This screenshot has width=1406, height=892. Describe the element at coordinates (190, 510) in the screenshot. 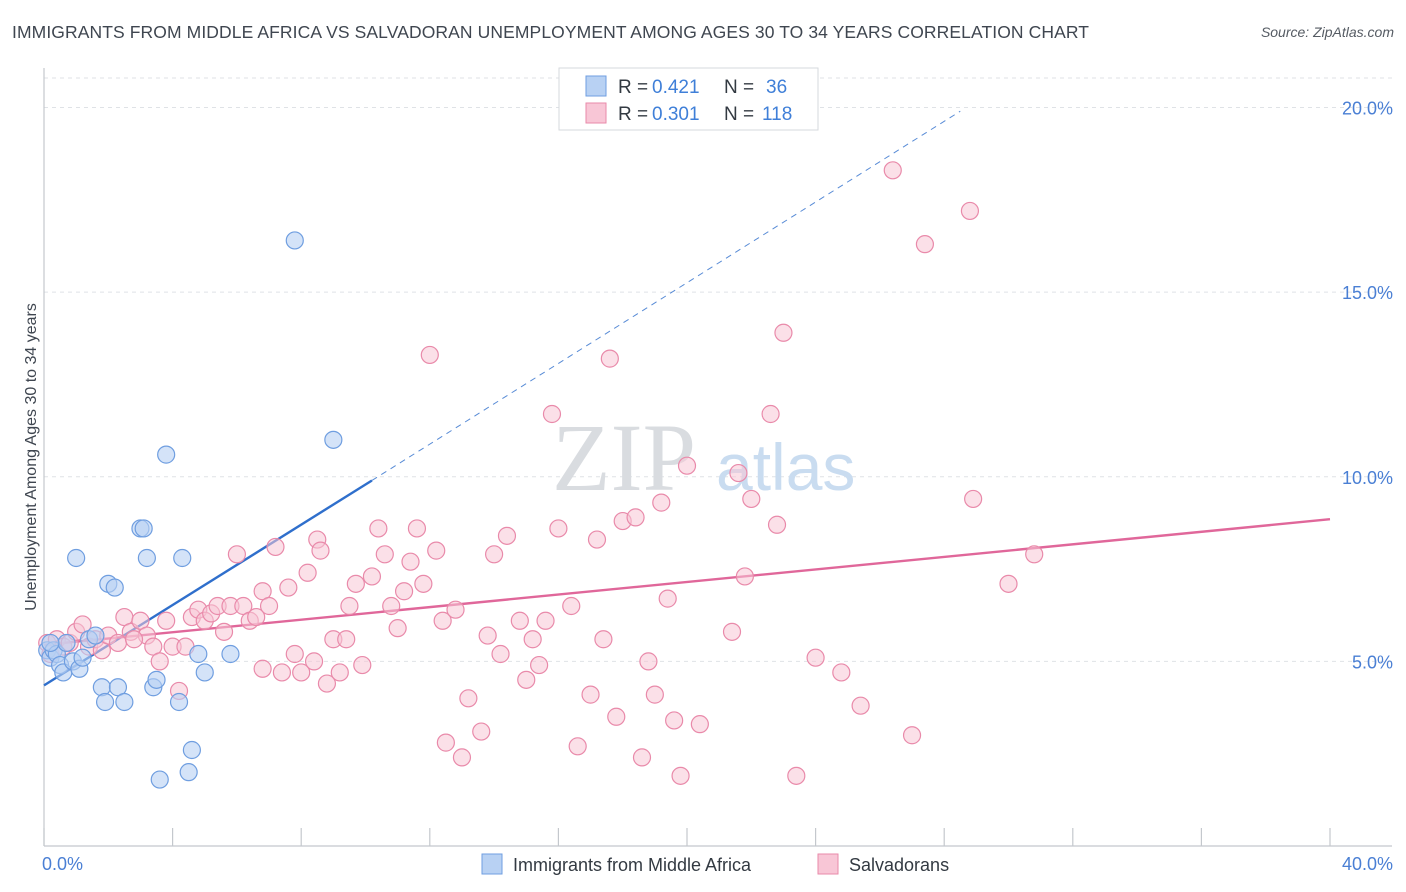

I see `series-immigrants-from-middle-africa` at that location.